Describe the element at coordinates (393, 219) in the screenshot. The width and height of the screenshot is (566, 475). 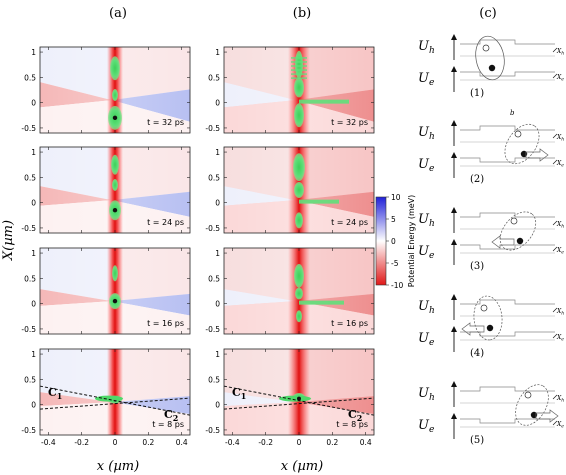
I see `colorbar-tick-label: 5` at that location.